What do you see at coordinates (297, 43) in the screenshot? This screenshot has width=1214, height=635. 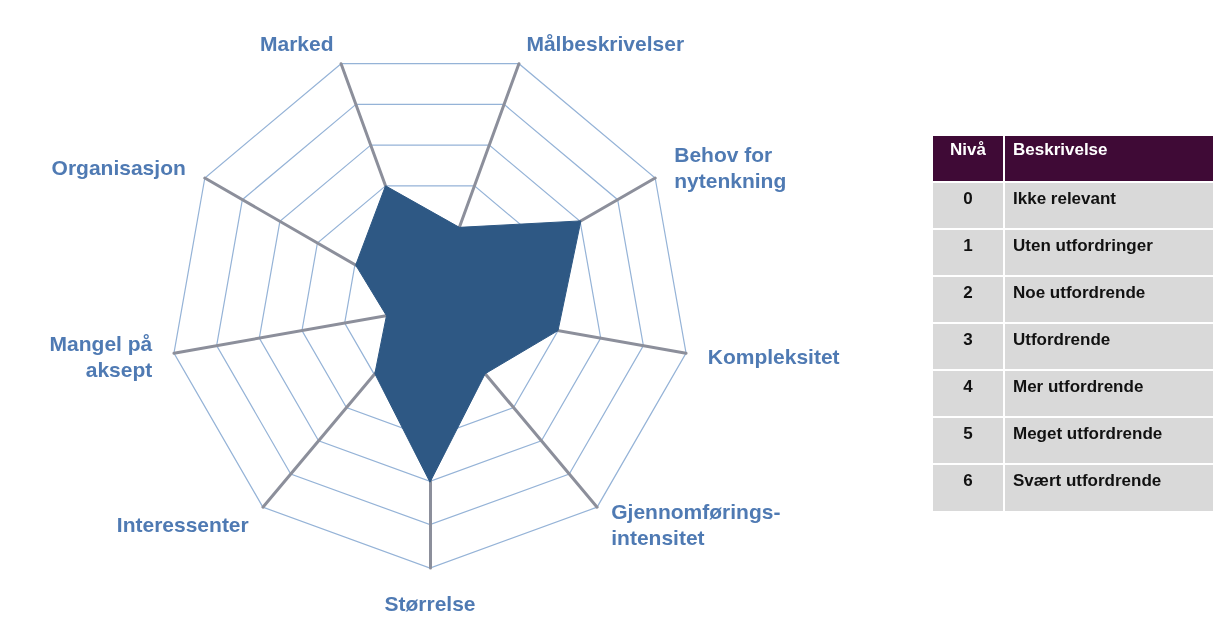 I see `spoke-label: Marked` at bounding box center [297, 43].